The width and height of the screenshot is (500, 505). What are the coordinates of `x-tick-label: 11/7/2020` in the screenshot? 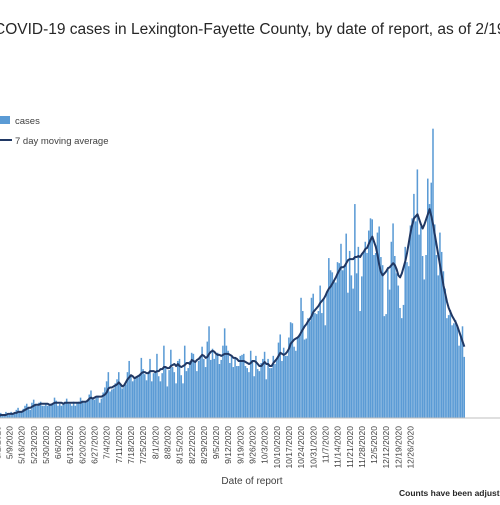 It's located at (325, 444).